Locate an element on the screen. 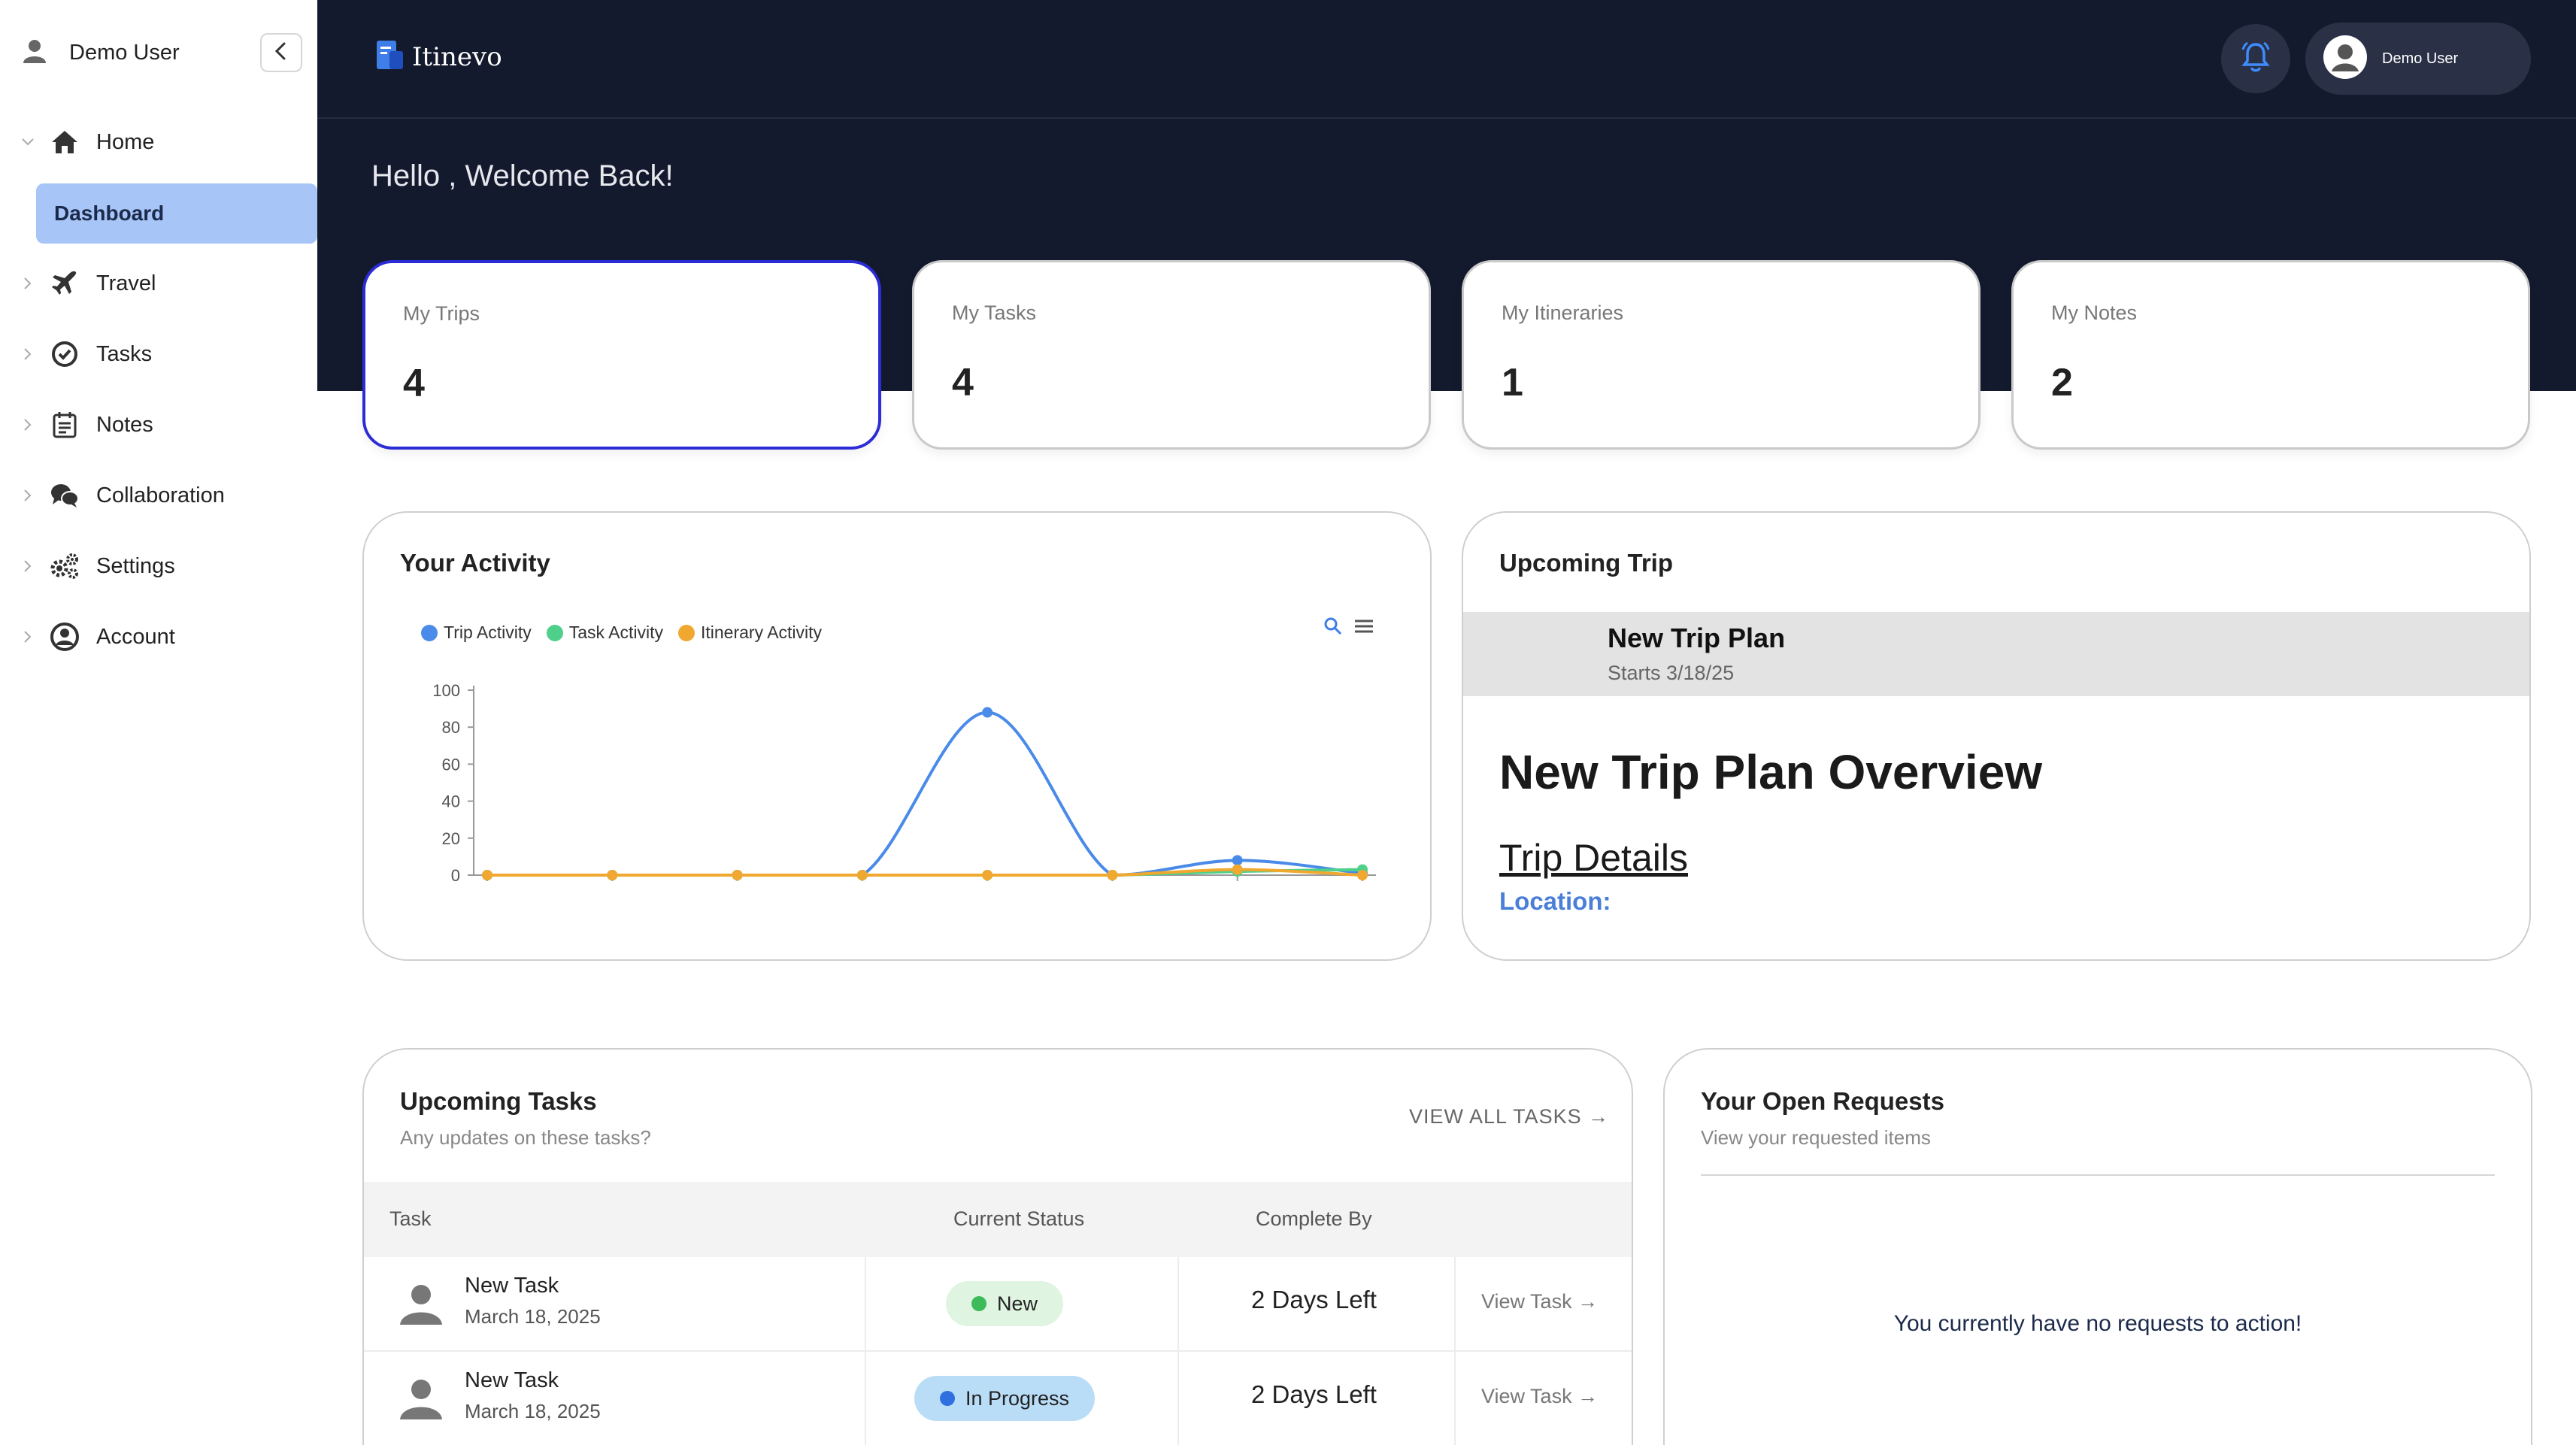 The image size is (2576, 1445). y-tick-label: 80 is located at coordinates (451, 727).